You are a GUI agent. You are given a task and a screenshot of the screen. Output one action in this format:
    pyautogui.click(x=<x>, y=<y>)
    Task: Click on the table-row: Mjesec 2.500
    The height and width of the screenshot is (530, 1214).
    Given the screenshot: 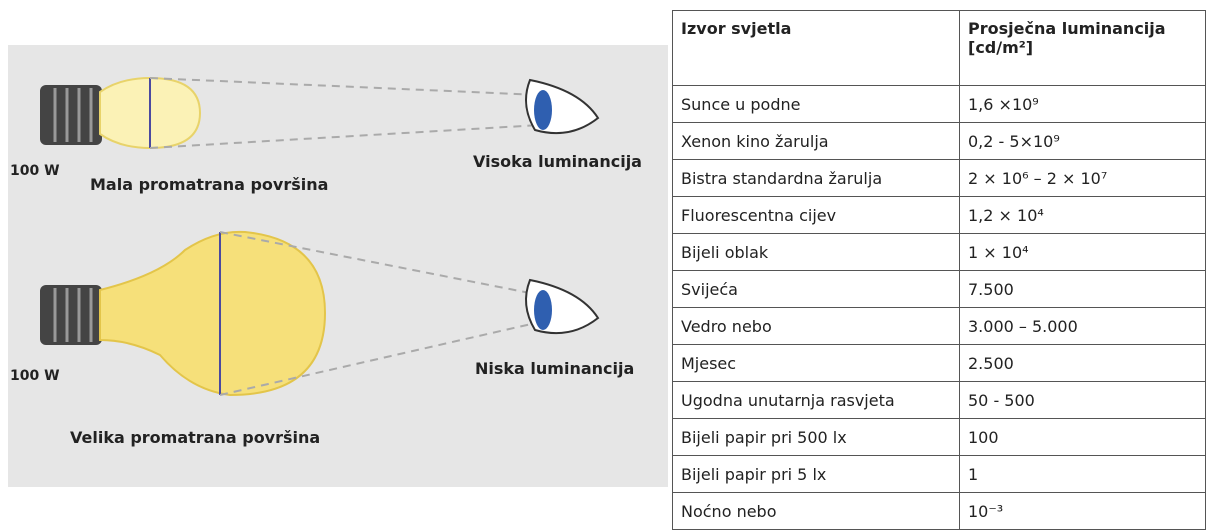 What is the action you would take?
    pyautogui.click(x=939, y=363)
    